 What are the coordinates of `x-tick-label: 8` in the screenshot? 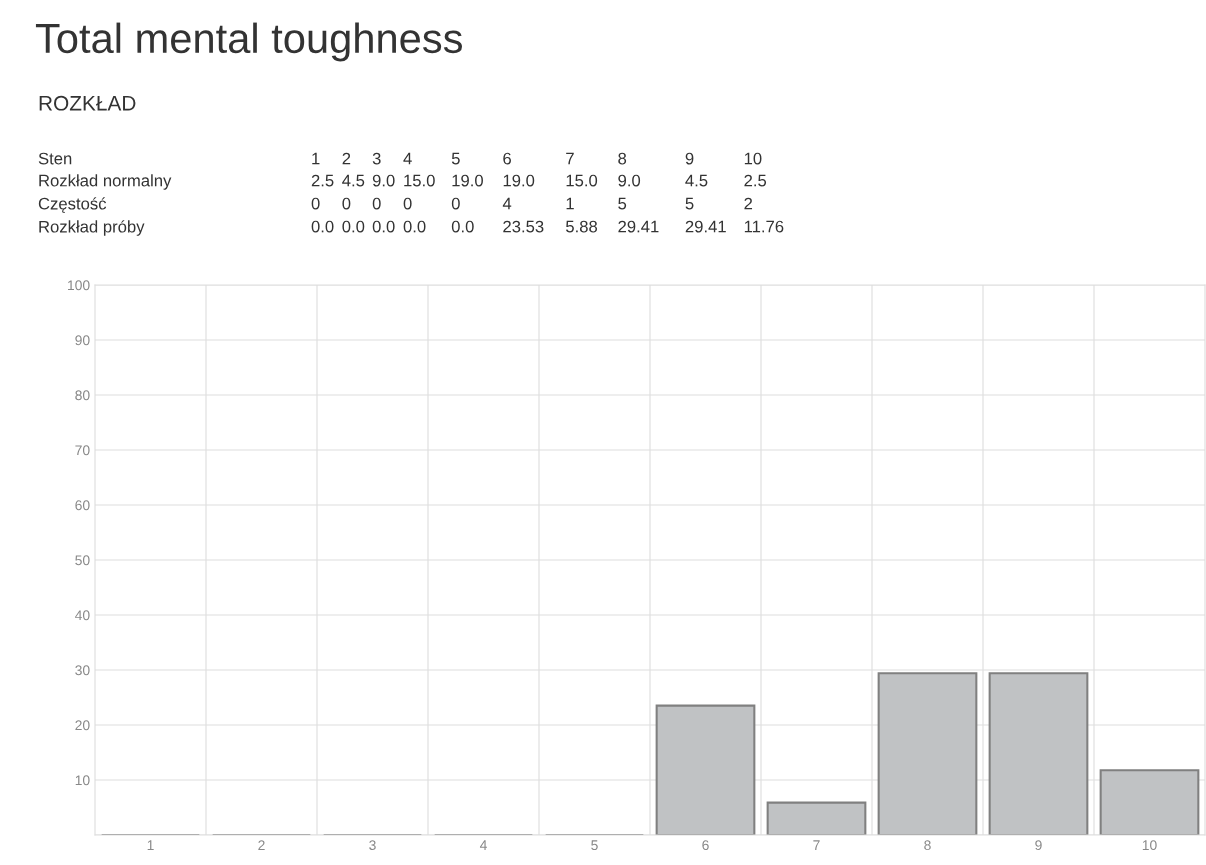 It's located at (927, 845).